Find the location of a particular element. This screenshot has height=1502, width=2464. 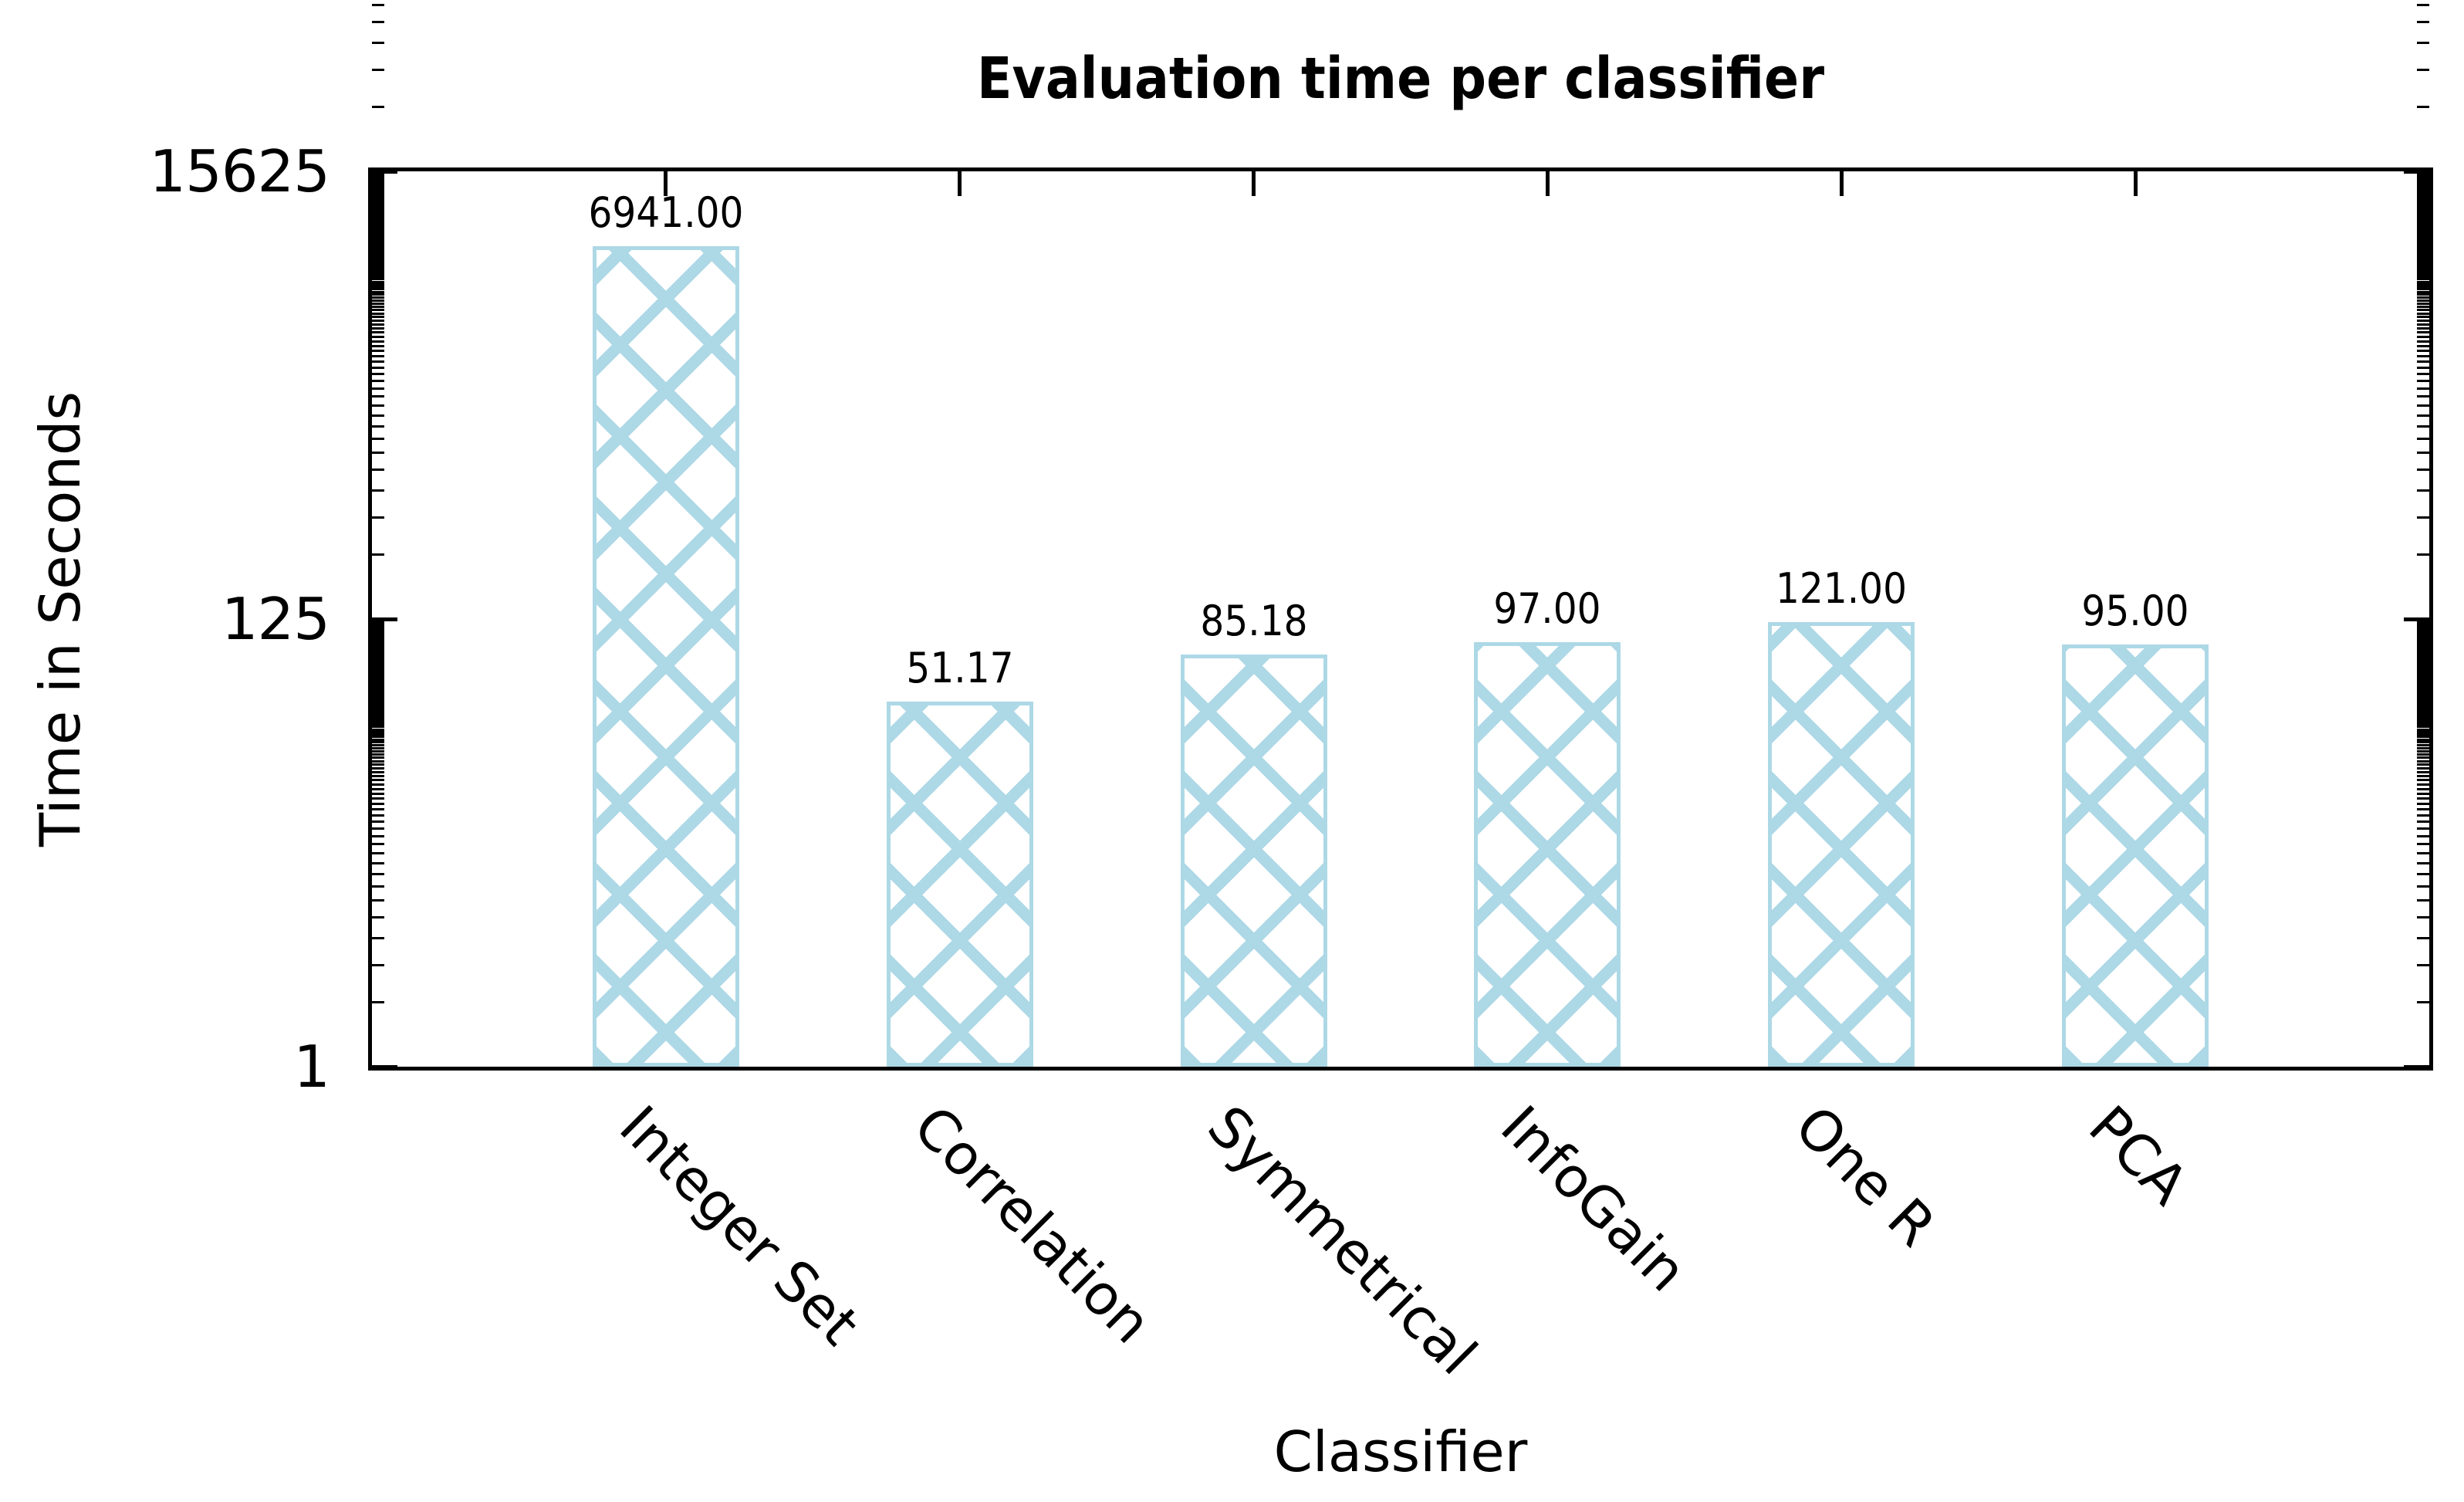

x-axis-label: Classifier is located at coordinates (1400, 1451).